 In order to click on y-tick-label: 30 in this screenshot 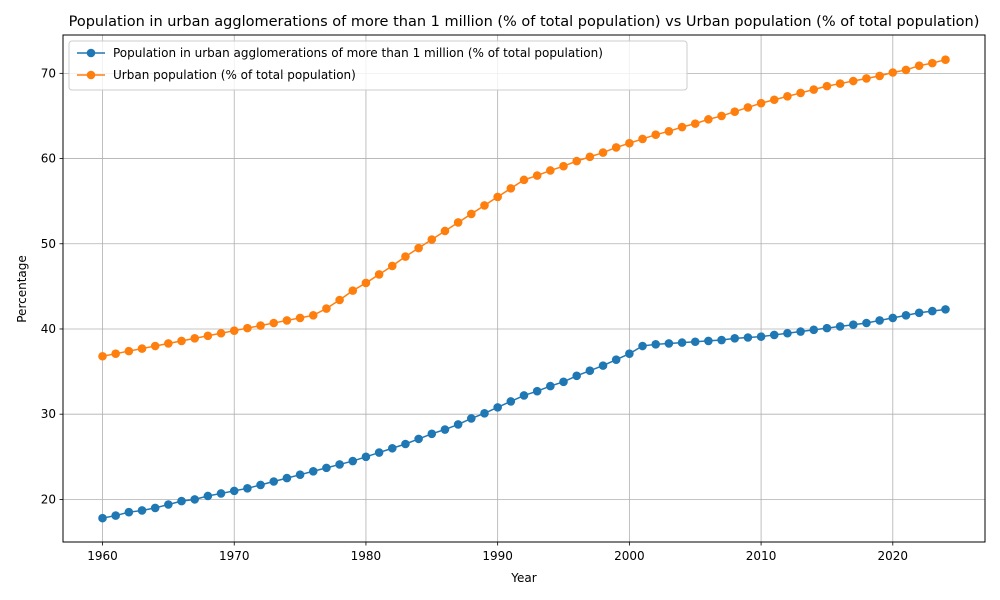, I will do `click(48, 414)`.